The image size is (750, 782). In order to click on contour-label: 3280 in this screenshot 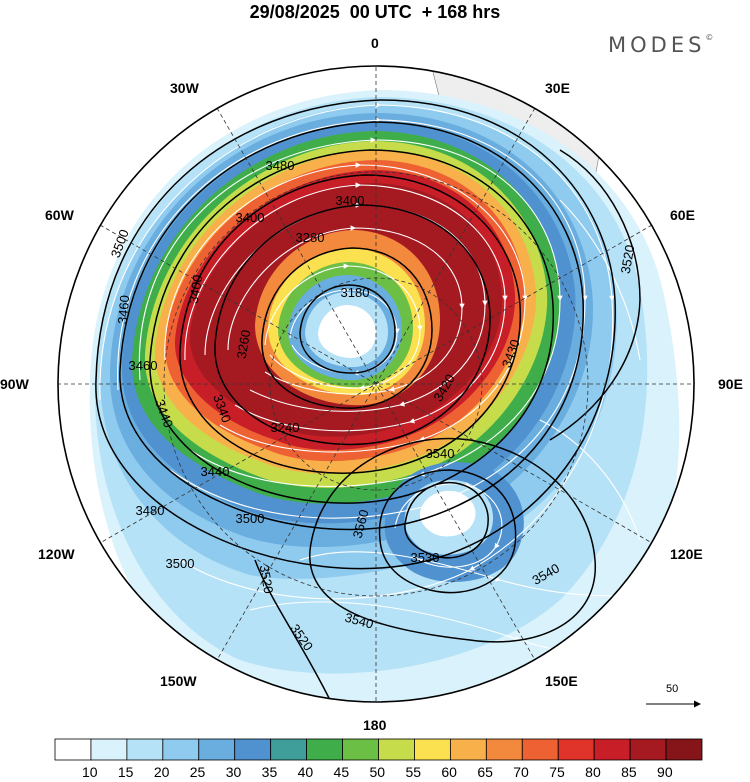, I will do `click(310, 237)`.